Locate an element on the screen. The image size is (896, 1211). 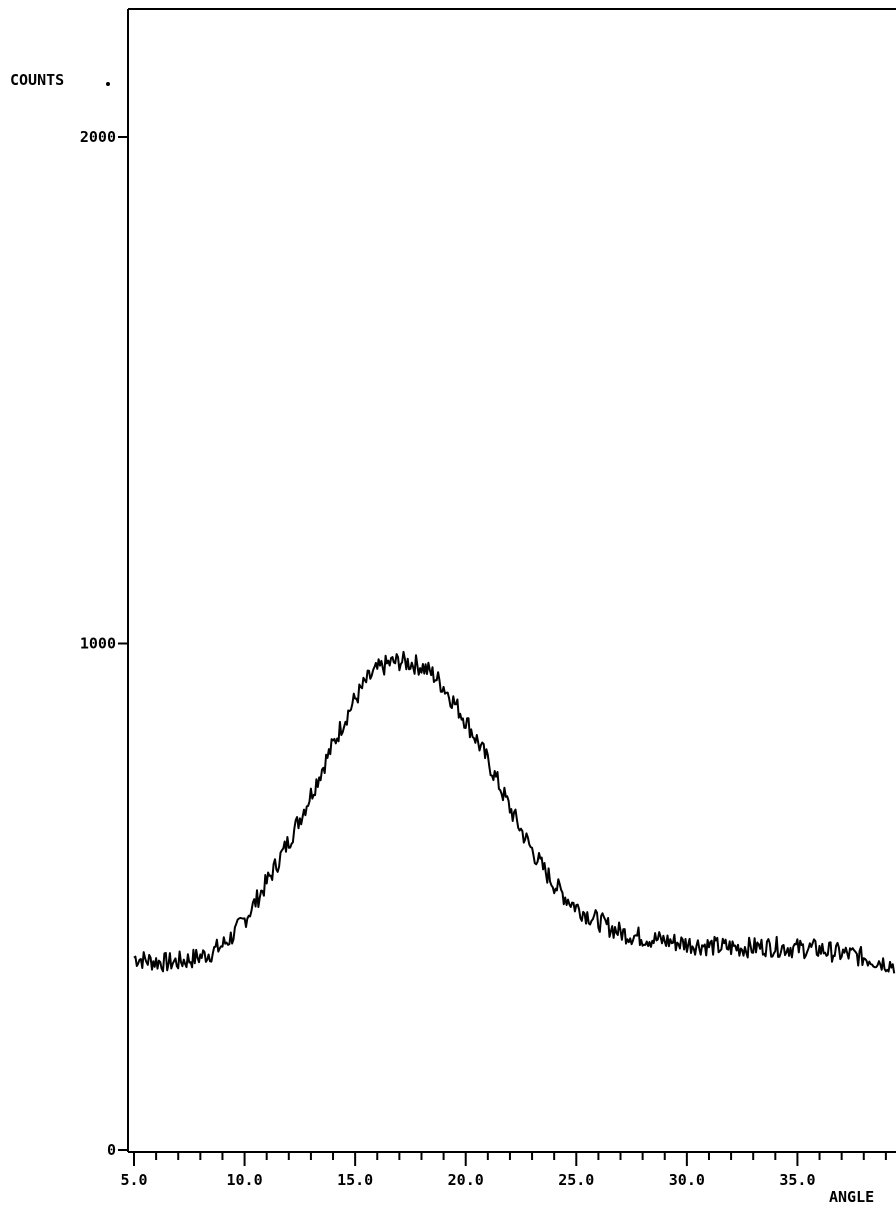
y-axis-label: COUNTS is located at coordinates (37, 80).